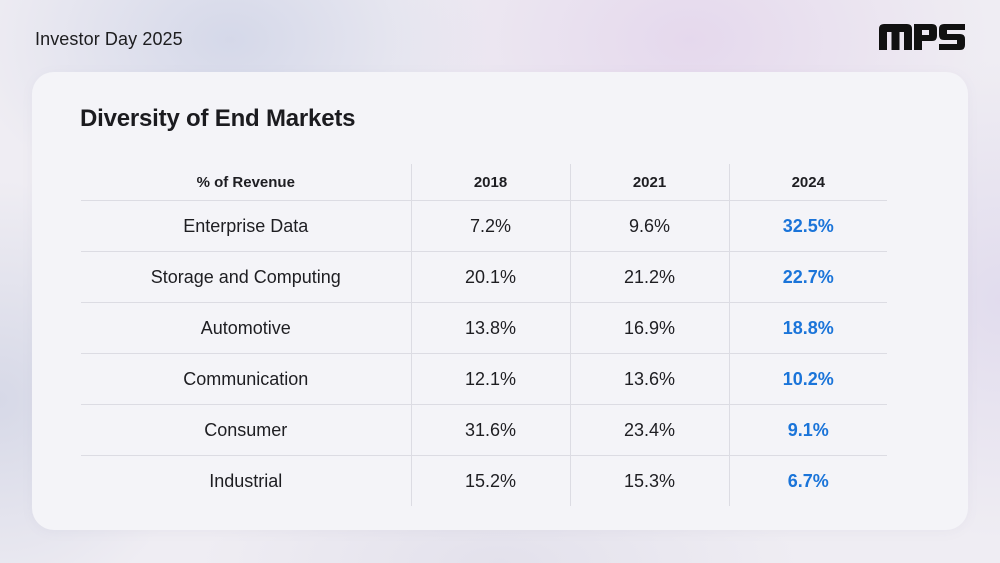 The width and height of the screenshot is (1000, 563). I want to click on column-header-2024: 2024, so click(807, 182).